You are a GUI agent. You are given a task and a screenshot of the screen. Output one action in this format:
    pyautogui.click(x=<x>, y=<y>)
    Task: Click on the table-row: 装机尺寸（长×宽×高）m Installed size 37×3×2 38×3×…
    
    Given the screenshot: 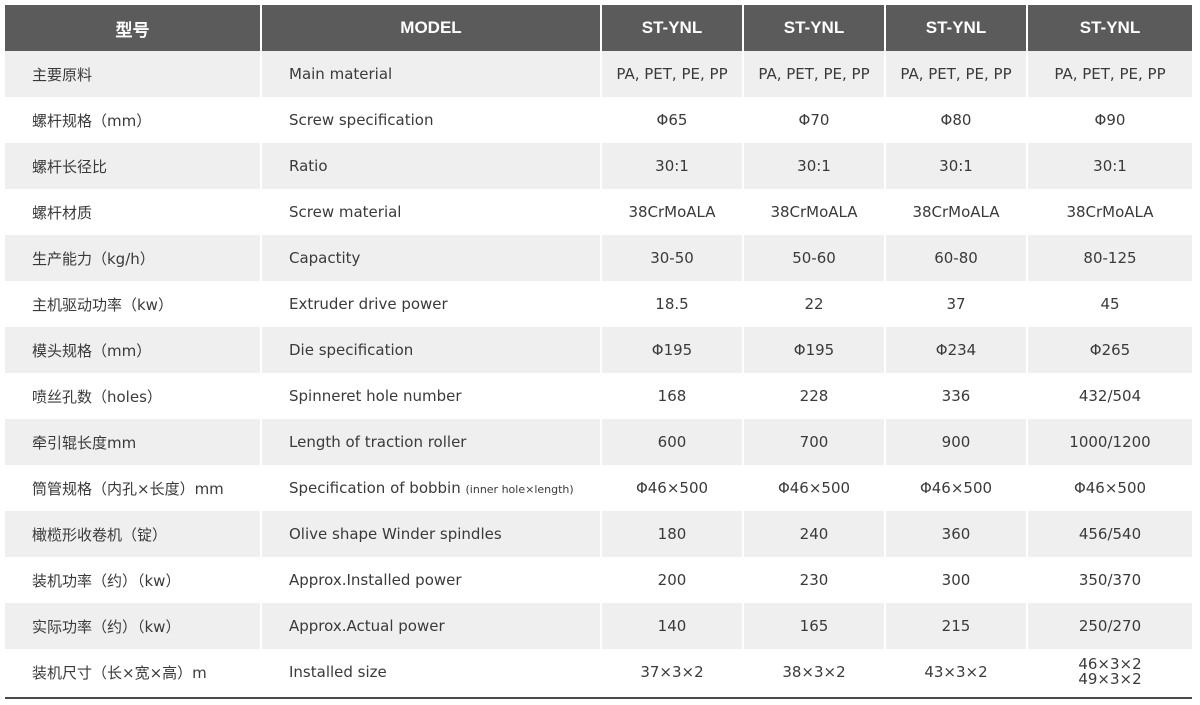 What is the action you would take?
    pyautogui.click(x=598, y=672)
    